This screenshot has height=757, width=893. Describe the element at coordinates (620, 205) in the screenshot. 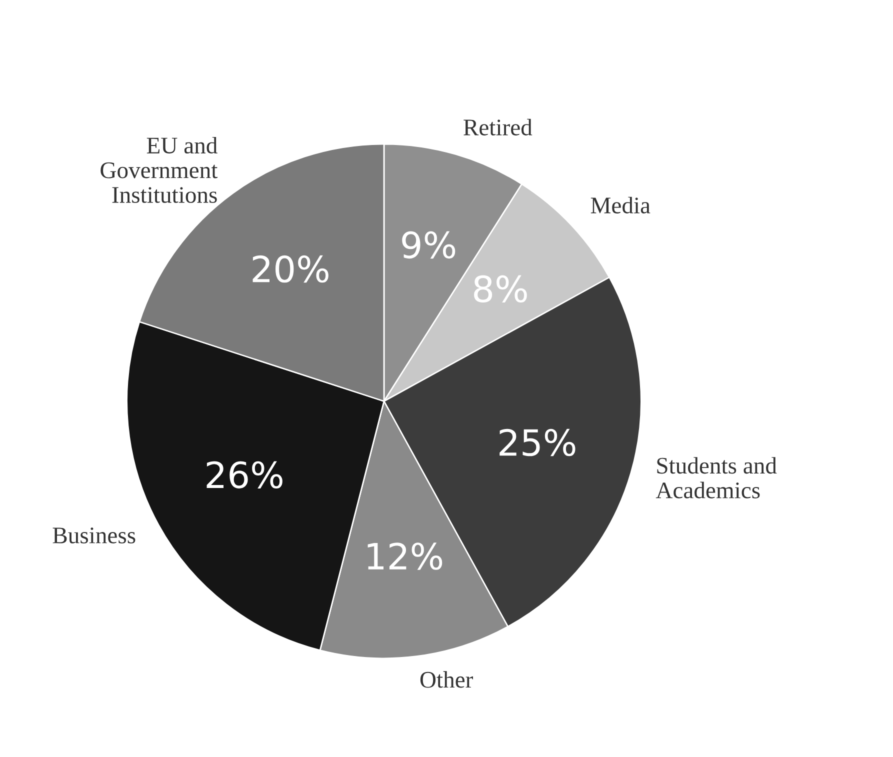

I see `slice-label: Media` at that location.